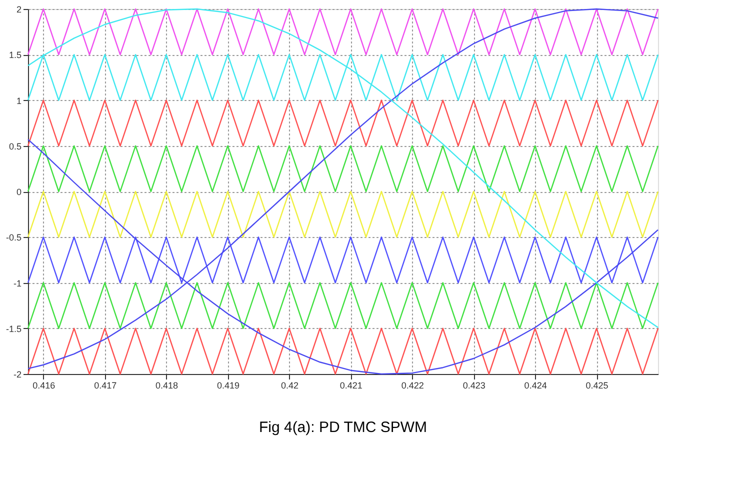  What do you see at coordinates (289, 385) in the screenshot?
I see `x-tick-label: 0.42` at bounding box center [289, 385].